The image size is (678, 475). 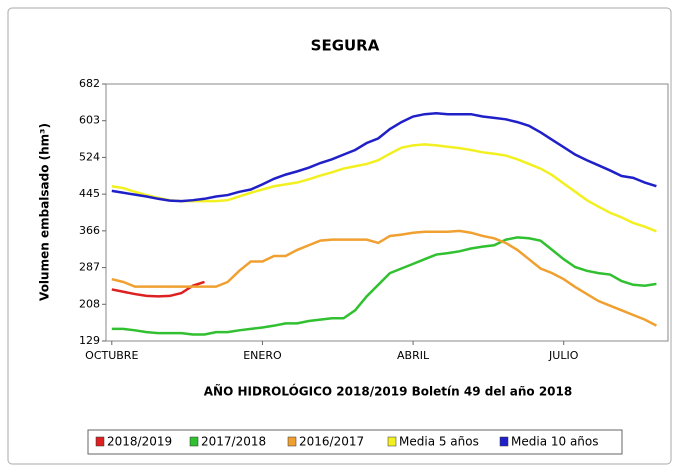 What do you see at coordinates (89, 193) in the screenshot?
I see `y-tick-label: 445` at bounding box center [89, 193].